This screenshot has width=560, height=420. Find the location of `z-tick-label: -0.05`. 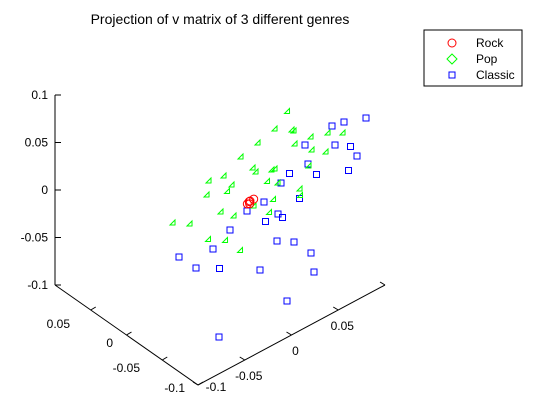

z-tick-label: -0.05 is located at coordinates (35, 238).